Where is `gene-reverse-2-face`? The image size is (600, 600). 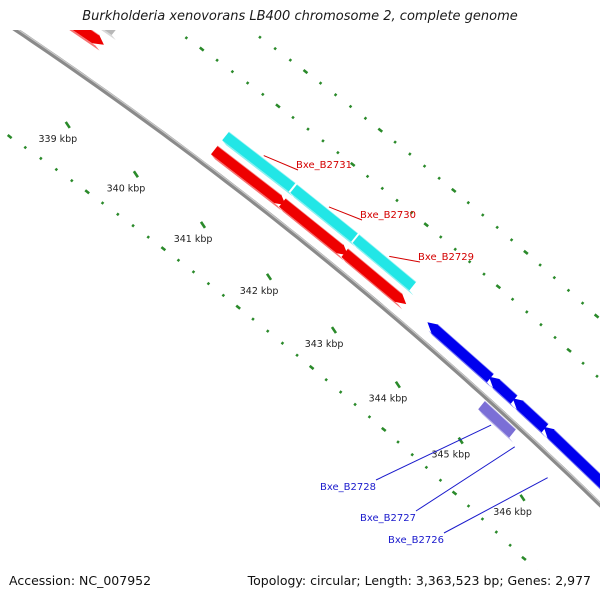
gene-reverse-2-face is located at coordinates (503, 390).